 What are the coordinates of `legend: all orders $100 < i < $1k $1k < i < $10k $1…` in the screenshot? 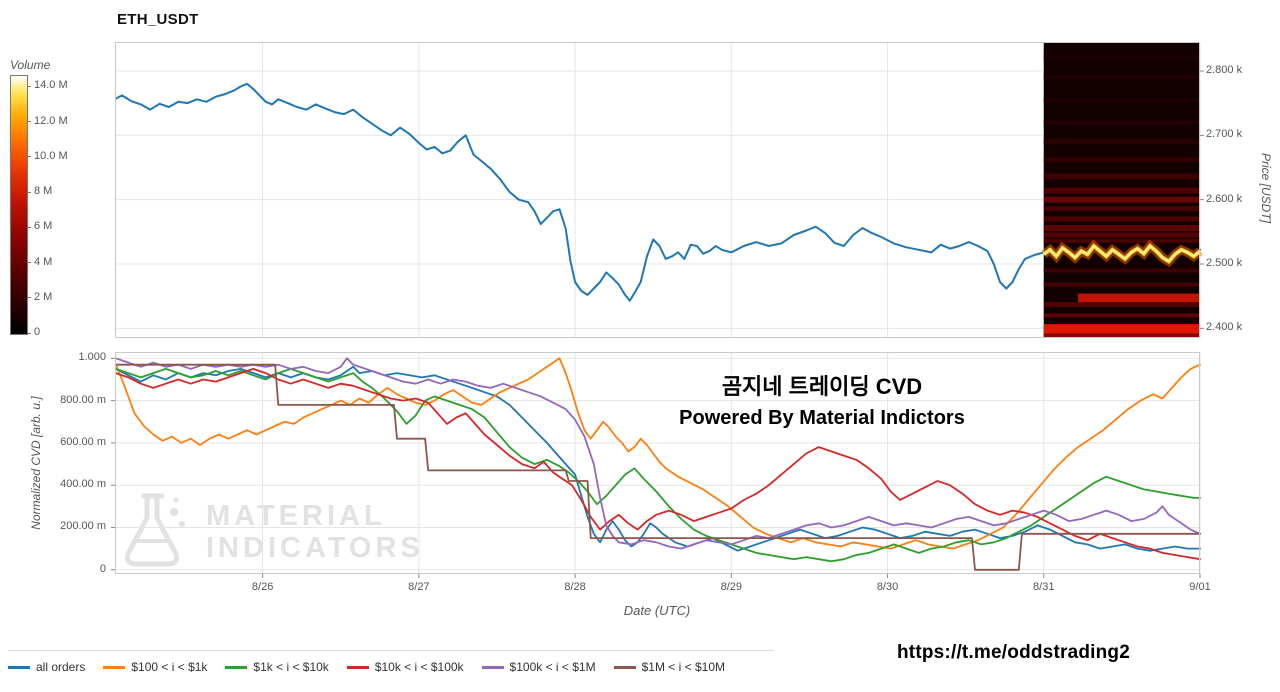 It's located at (391, 662).